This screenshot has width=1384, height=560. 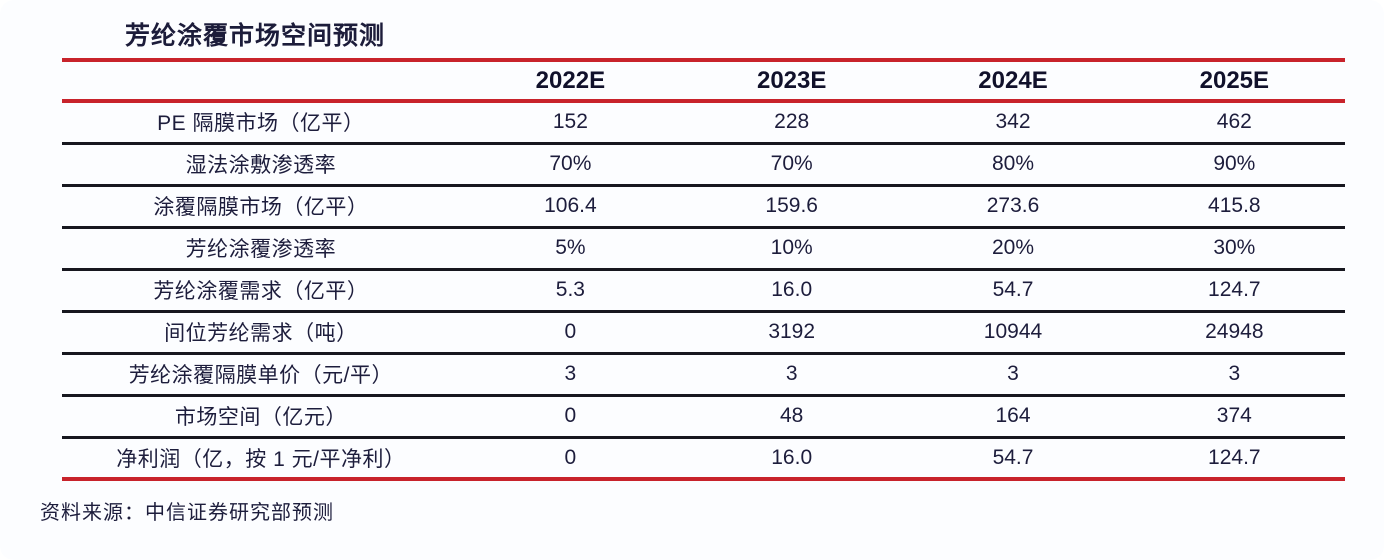 I want to click on cell-value: 10944, so click(x=1013, y=331).